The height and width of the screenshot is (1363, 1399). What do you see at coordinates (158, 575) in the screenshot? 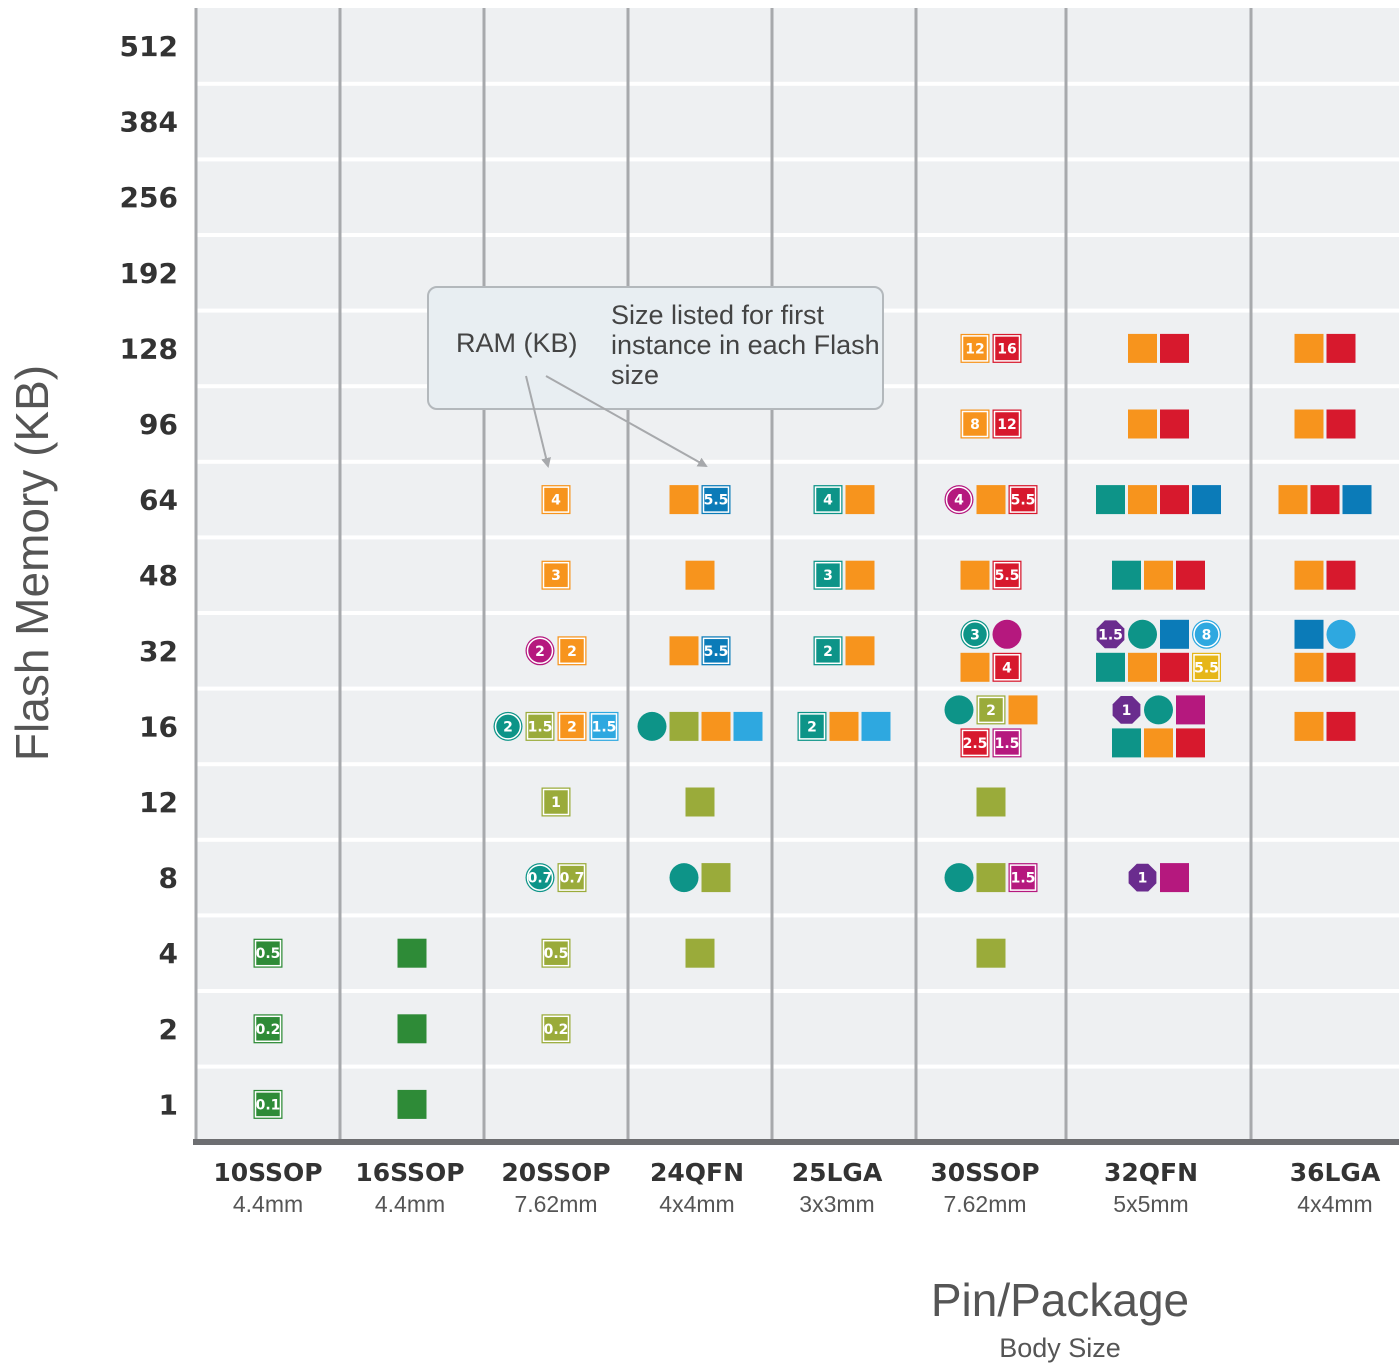
I see `y-tick-label: 48` at bounding box center [158, 575].